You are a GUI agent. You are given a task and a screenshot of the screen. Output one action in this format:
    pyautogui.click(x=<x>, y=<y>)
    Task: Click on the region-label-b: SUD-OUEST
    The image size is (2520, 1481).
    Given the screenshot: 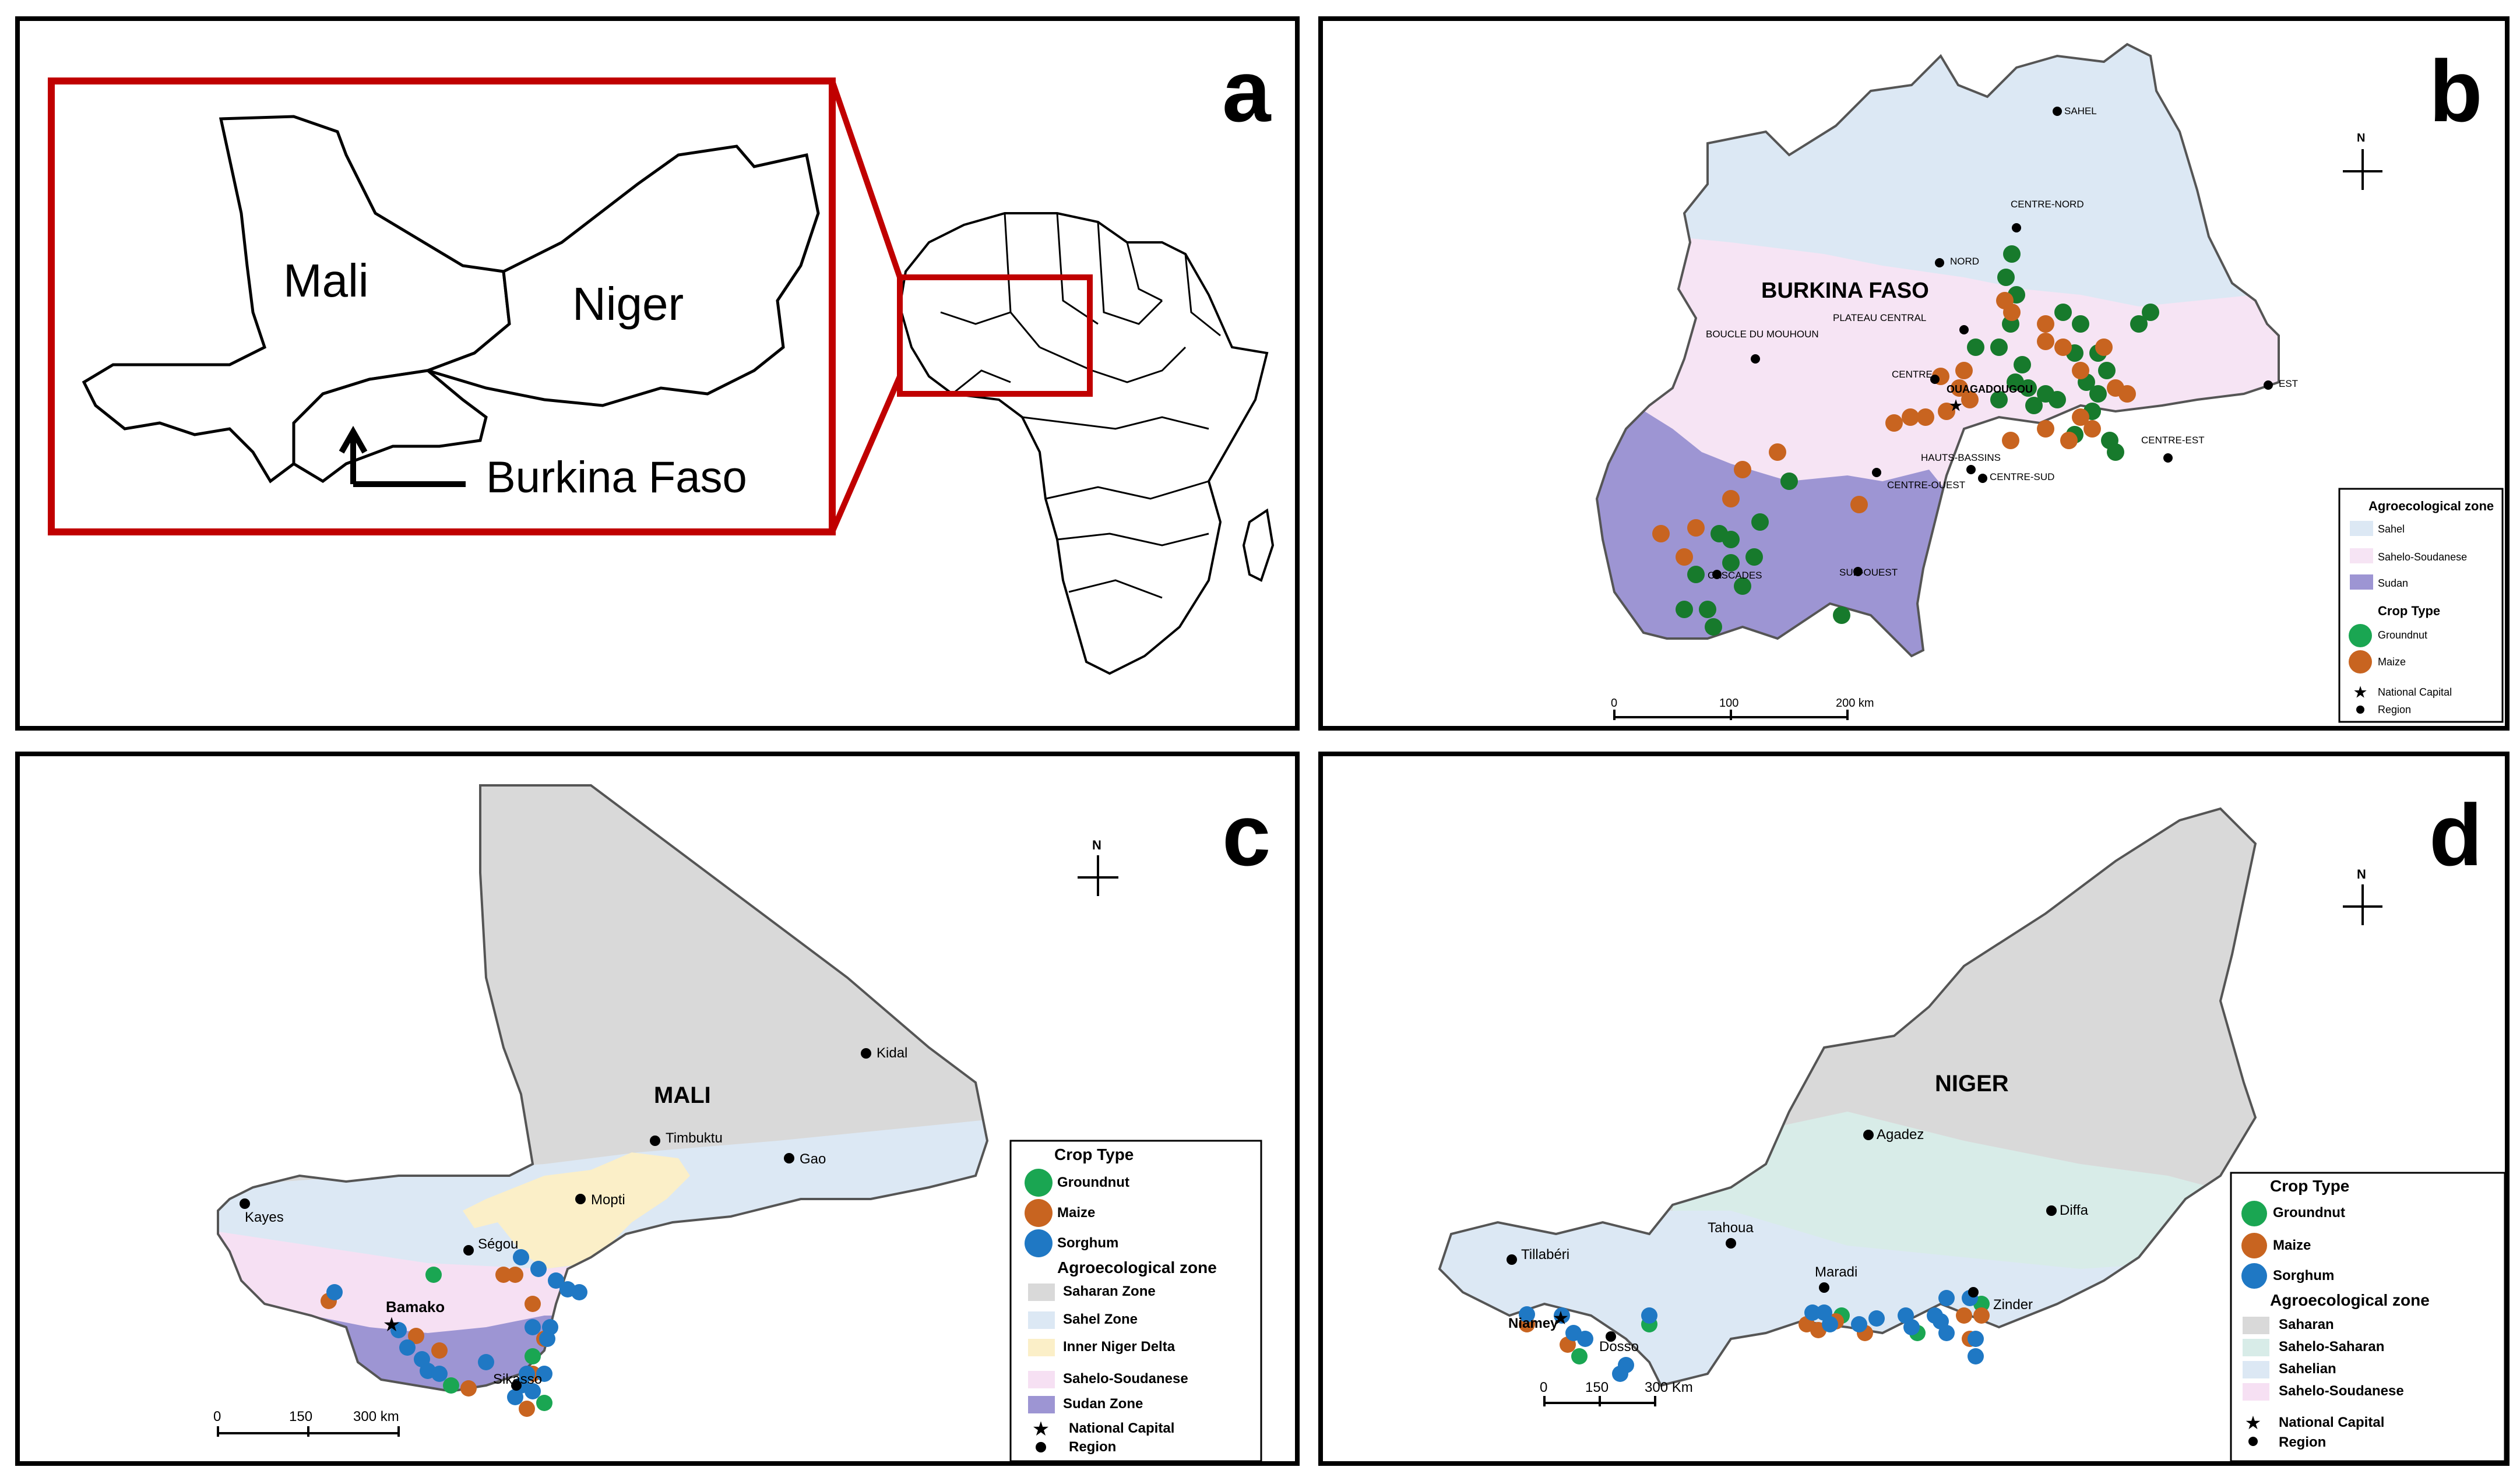 What is the action you would take?
    pyautogui.click(x=1868, y=572)
    